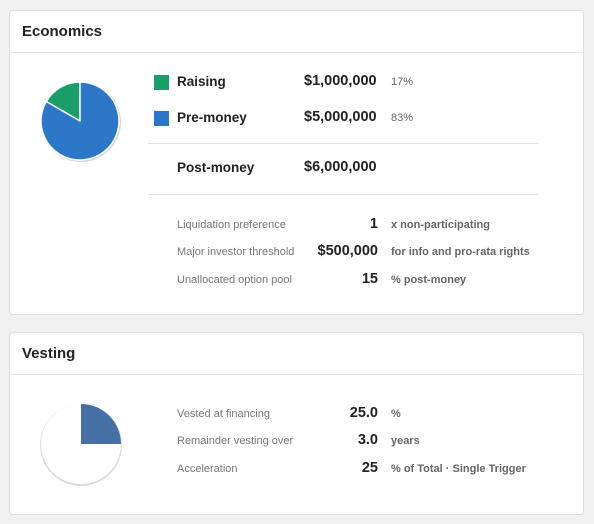 This screenshot has width=594, height=524. I want to click on economics-pie-pre-money-slice, so click(80, 121).